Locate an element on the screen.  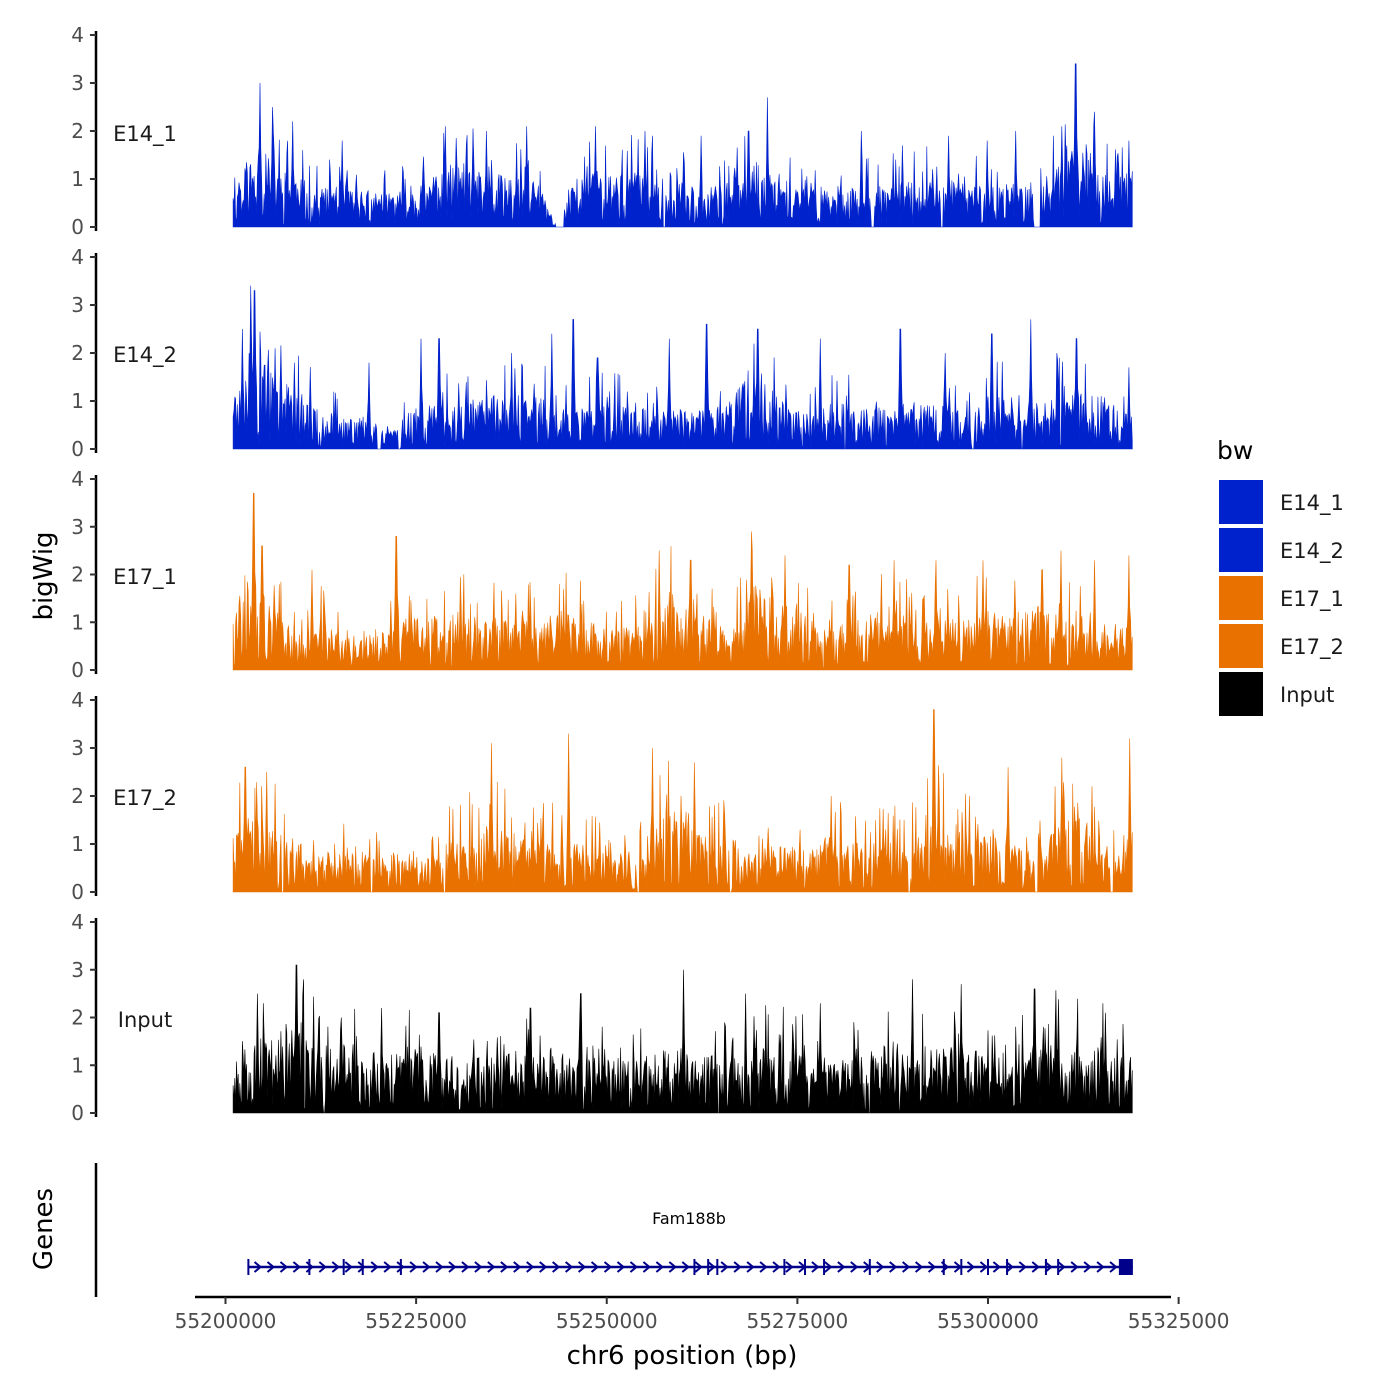
track-e17-1: 0 1 2 3 4 E17_1 is located at coordinates (602, 574).